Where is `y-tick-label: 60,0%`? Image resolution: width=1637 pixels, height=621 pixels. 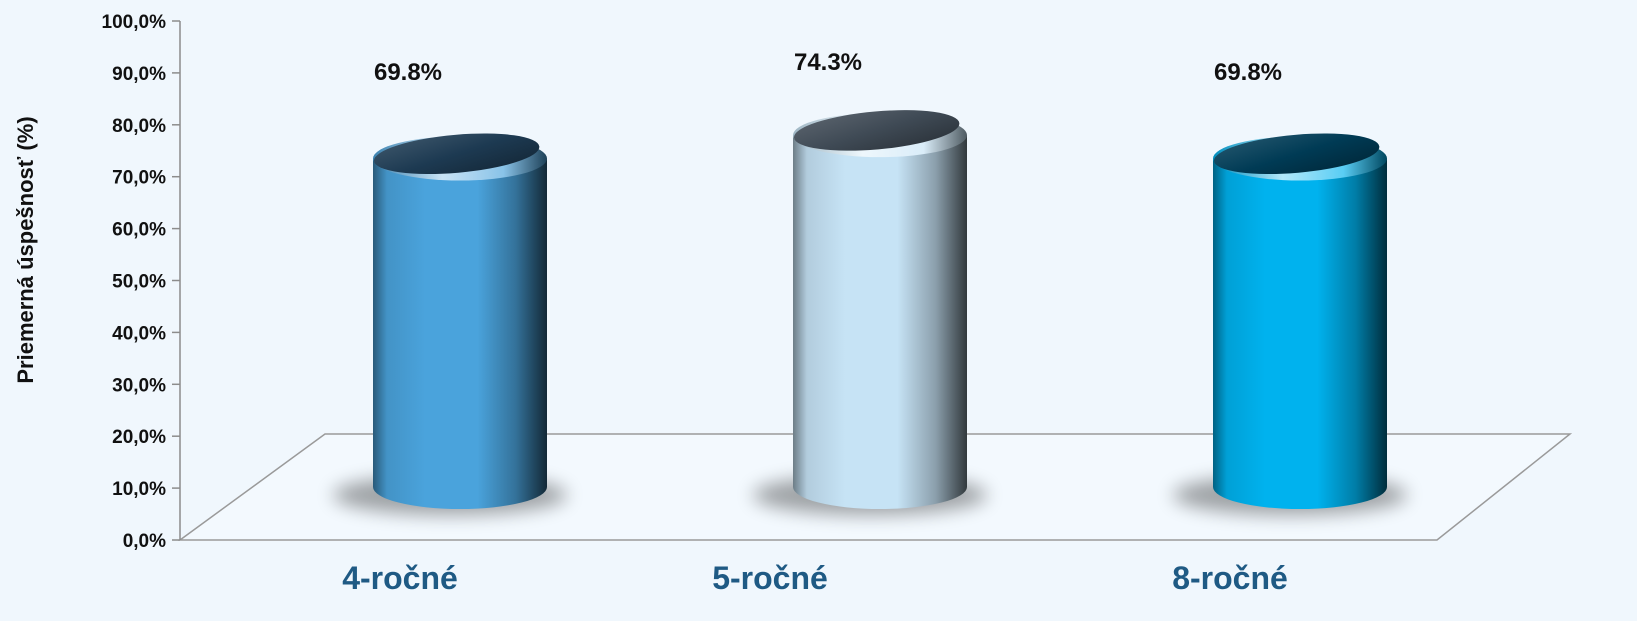
y-tick-label: 60,0% is located at coordinates (139, 230).